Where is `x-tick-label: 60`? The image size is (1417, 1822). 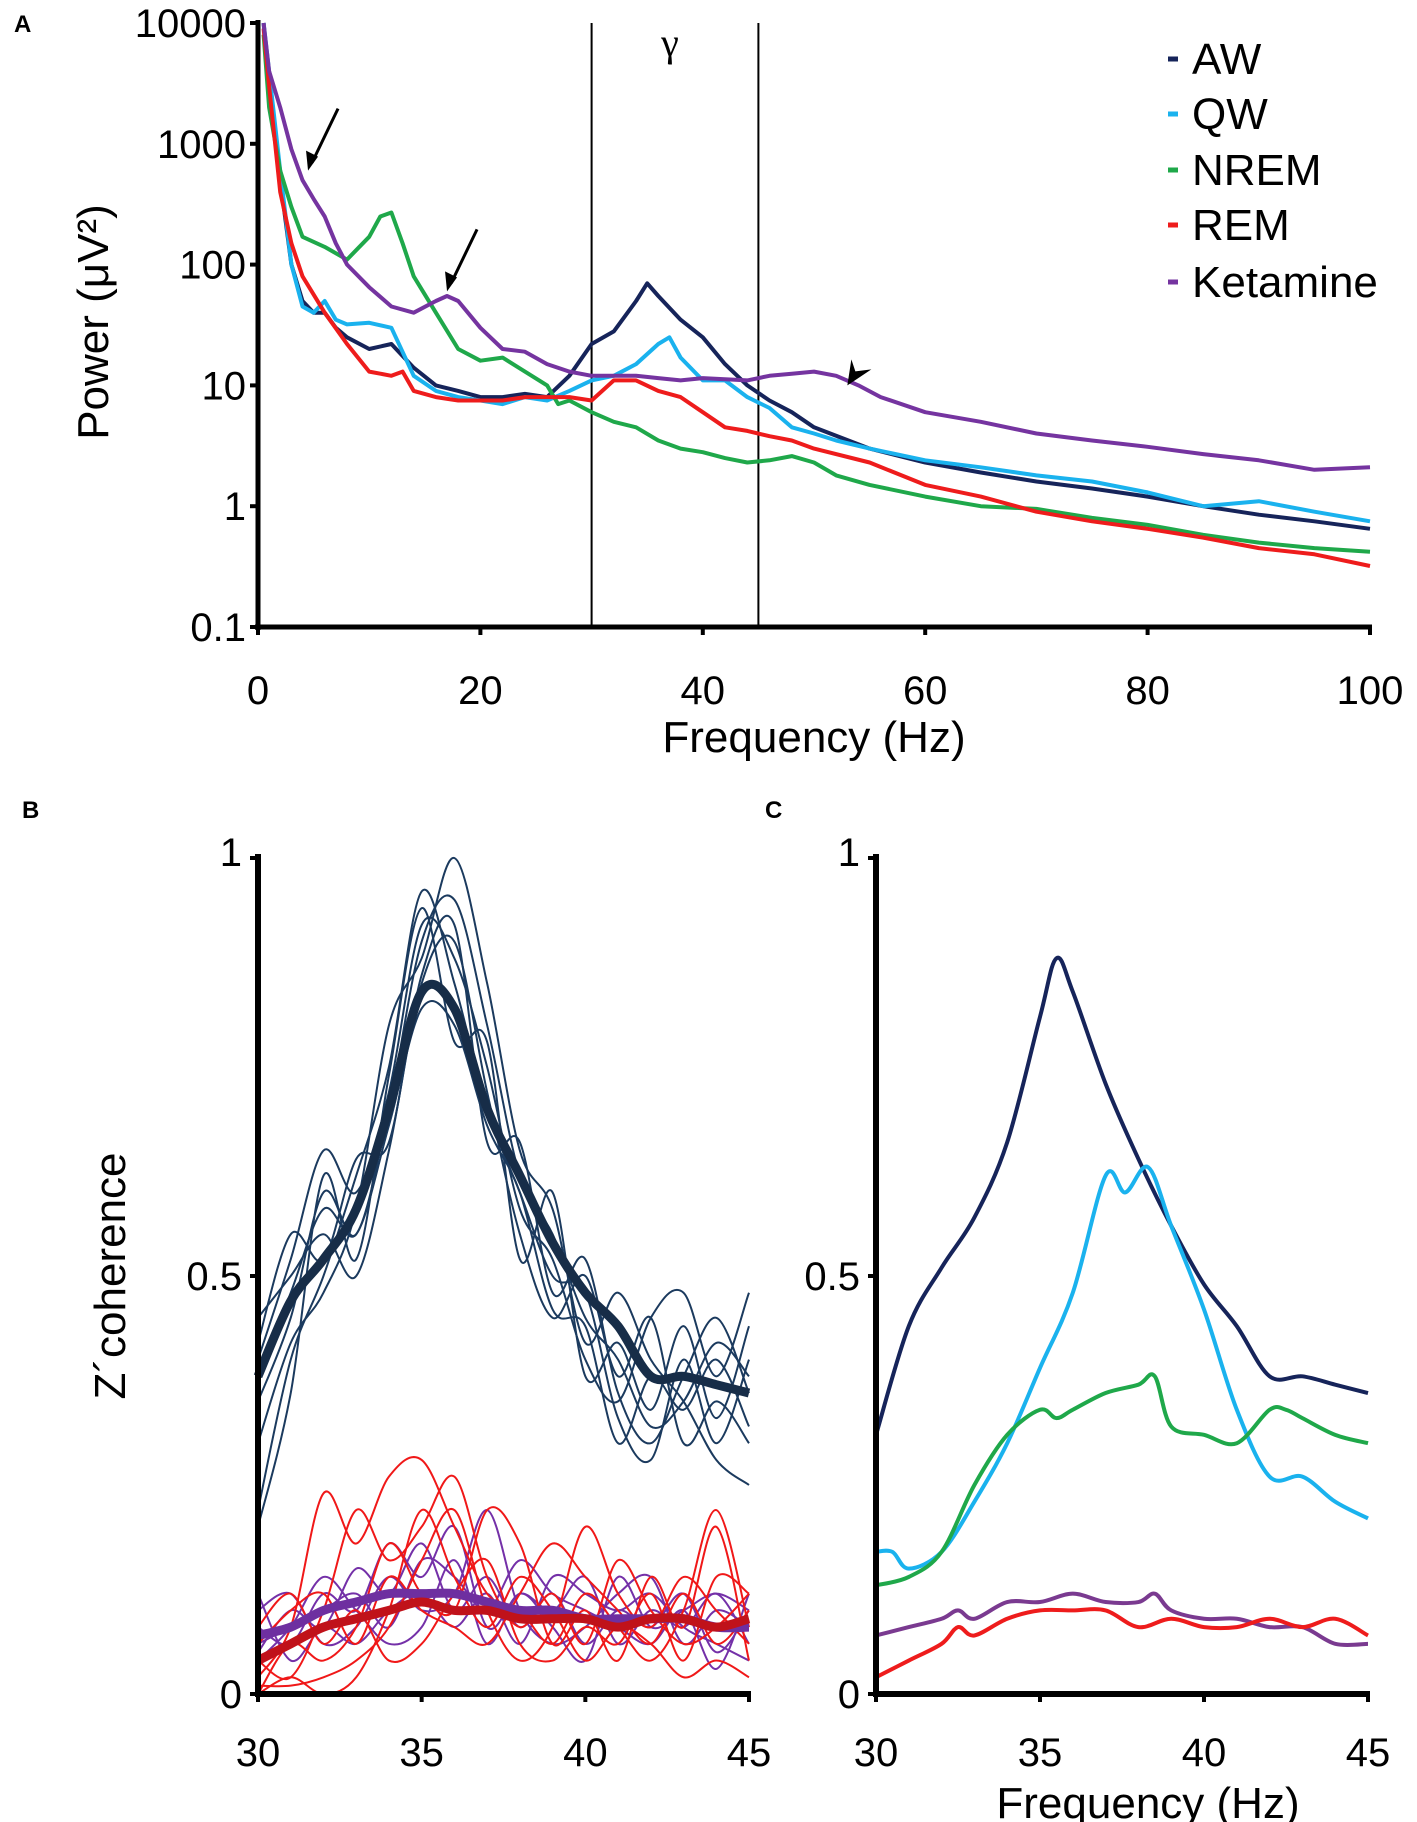
x-tick-label: 60 is located at coordinates (925, 691).